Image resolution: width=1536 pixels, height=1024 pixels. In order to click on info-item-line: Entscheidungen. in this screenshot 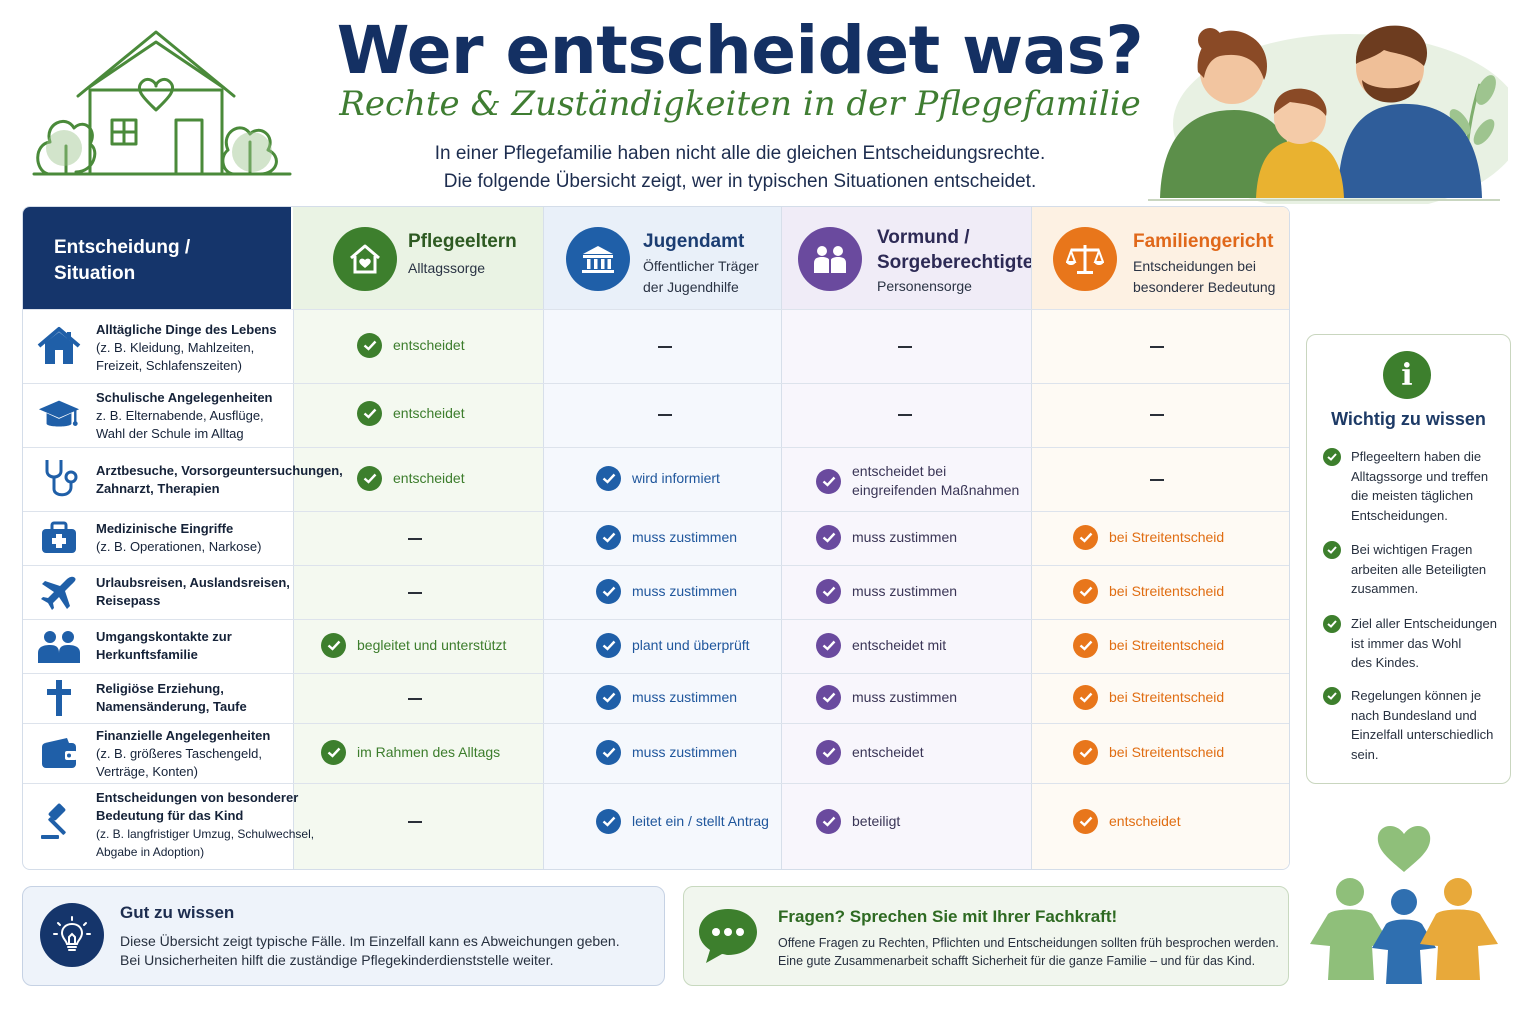, I will do `click(1399, 515)`.